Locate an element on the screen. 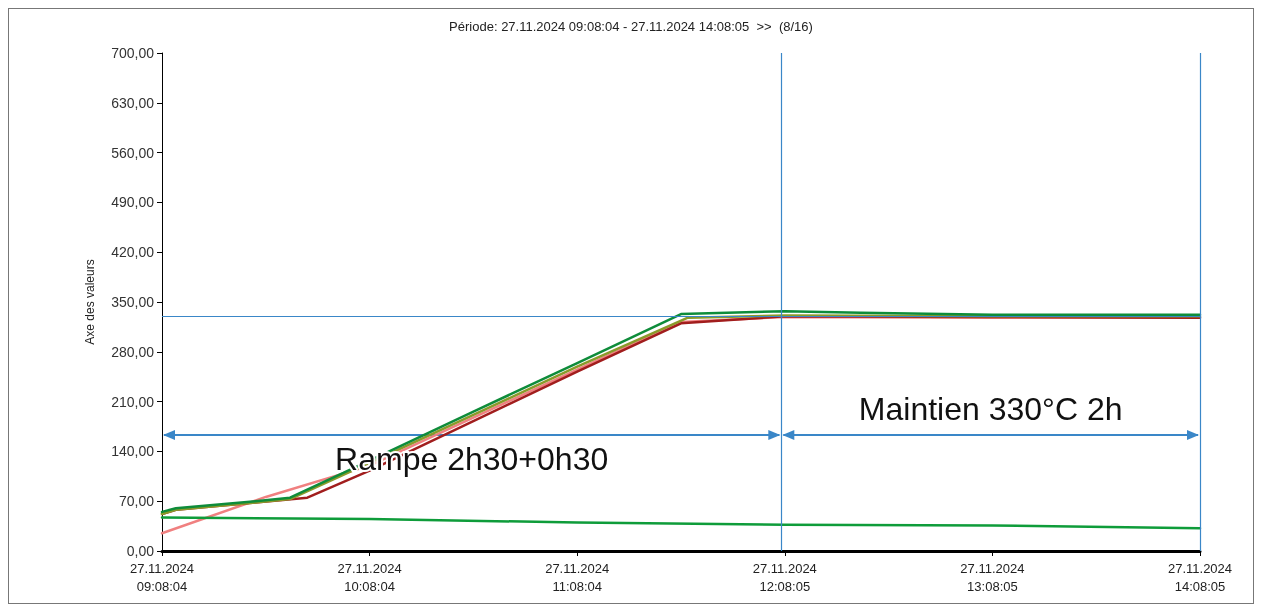 The height and width of the screenshot is (612, 1262). y-tick-label: 350,00 is located at coordinates (133, 302).